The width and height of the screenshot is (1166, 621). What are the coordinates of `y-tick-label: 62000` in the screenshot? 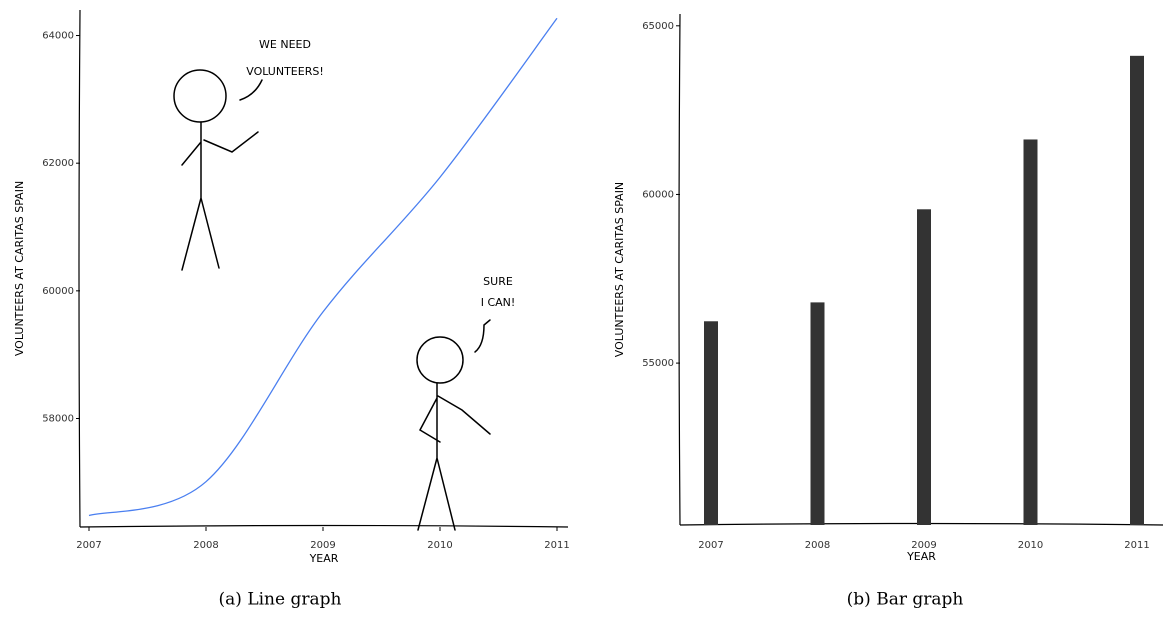 It's located at (58, 163).